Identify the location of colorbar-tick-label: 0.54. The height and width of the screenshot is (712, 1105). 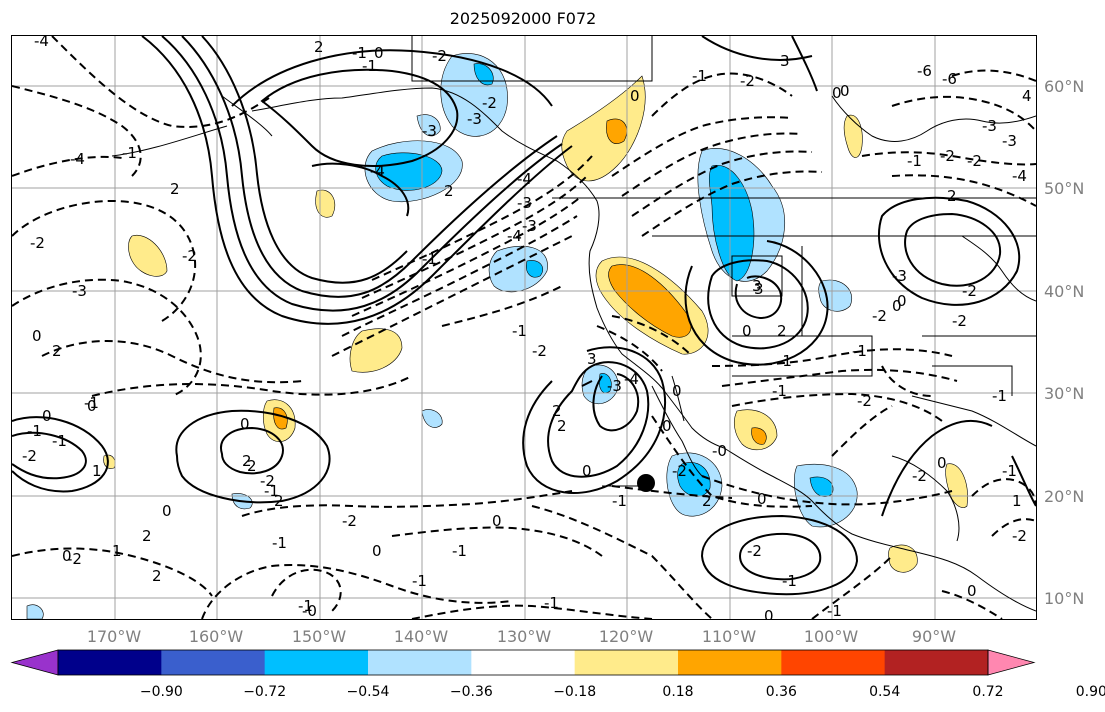
(885, 692).